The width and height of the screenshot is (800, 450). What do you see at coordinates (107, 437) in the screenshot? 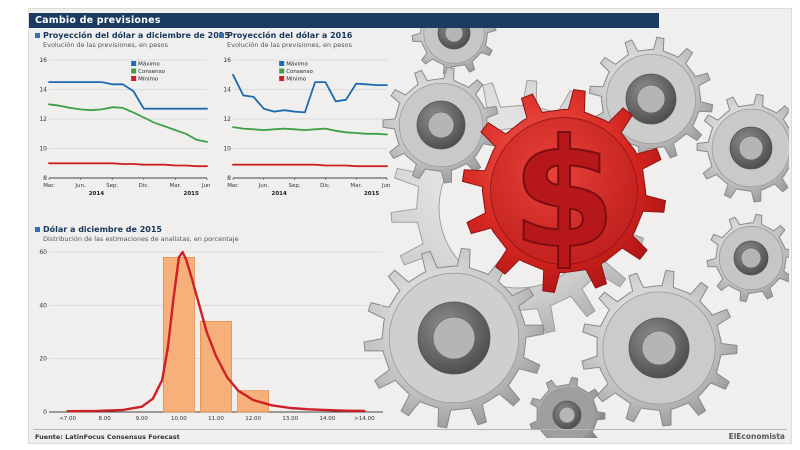
I see `source-text: Fuente: LatinFocus Consensus Forecast` at bounding box center [107, 437].